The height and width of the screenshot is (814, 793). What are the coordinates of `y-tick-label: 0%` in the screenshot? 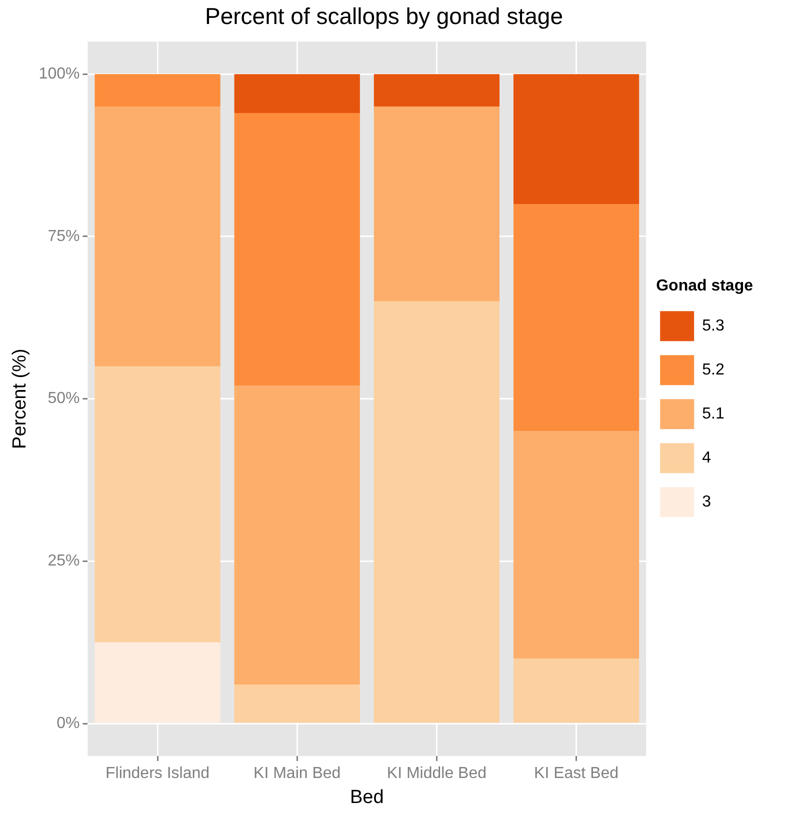 It's located at (68, 723).